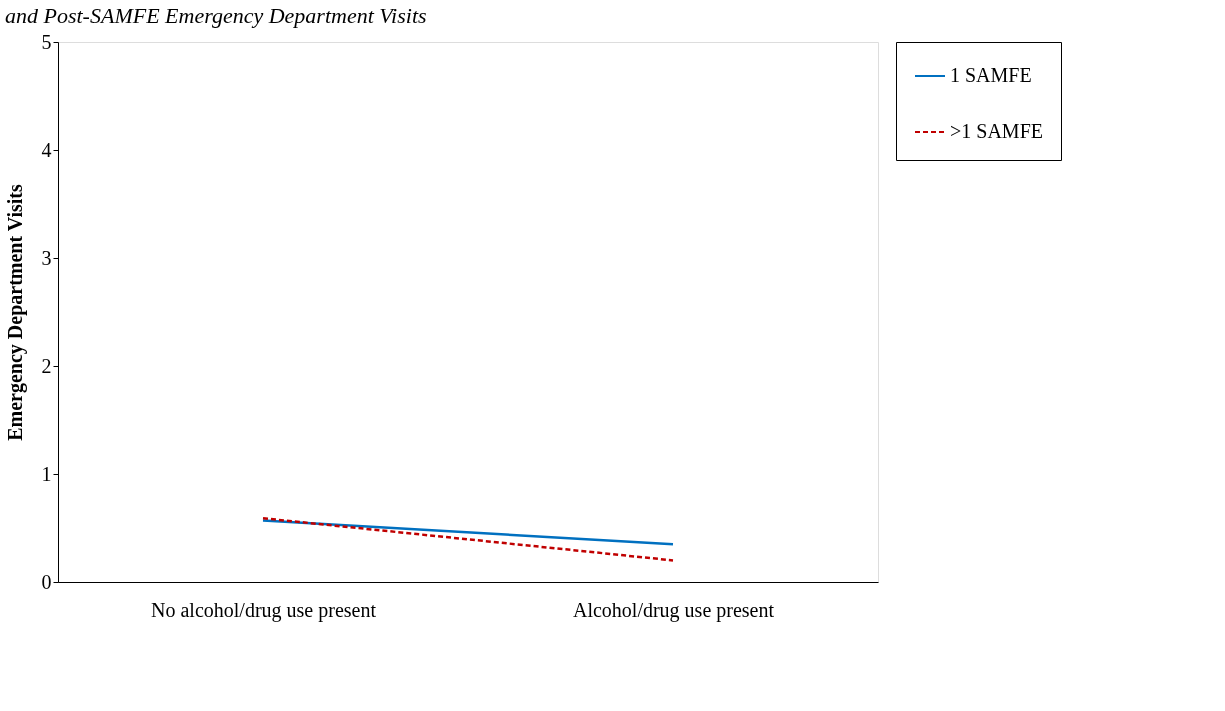 This screenshot has height=711, width=1225. Describe the element at coordinates (46, 581) in the screenshot. I see `y-tick-label: 0` at that location.